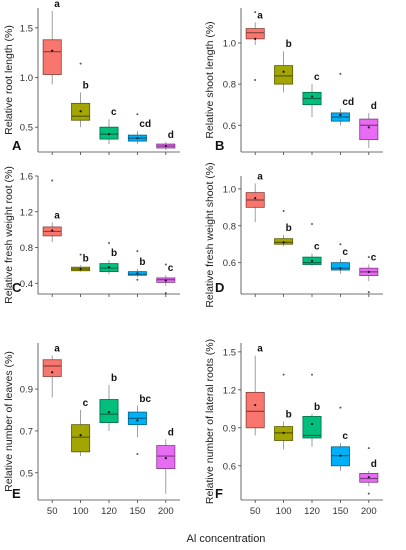  Describe the element at coordinates (9, 80) in the screenshot. I see `y-axis-title: Relative root length (%)` at that location.